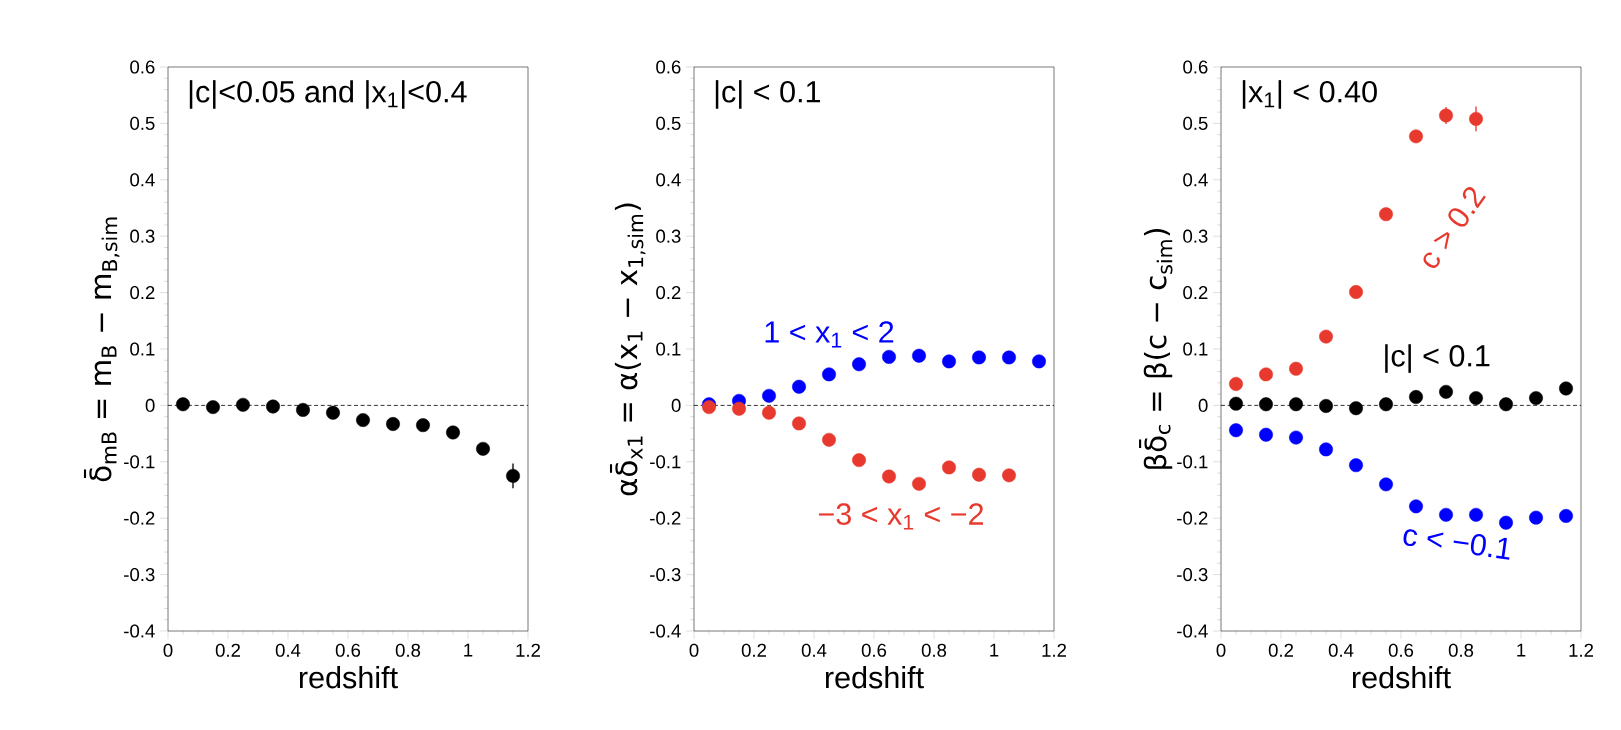  I want to click on series-label: −3 < x$_{1}$ < −2, so click(901, 516).